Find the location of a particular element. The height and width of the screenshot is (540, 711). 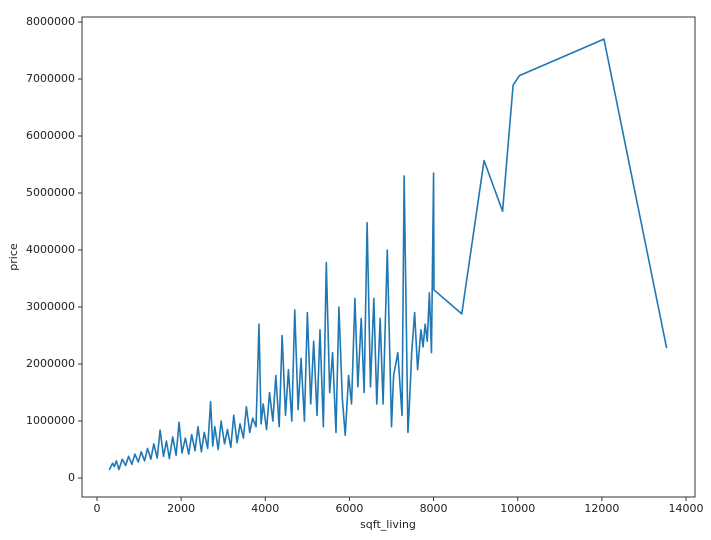

y-tick-label: 2000000 is located at coordinates (50, 363).